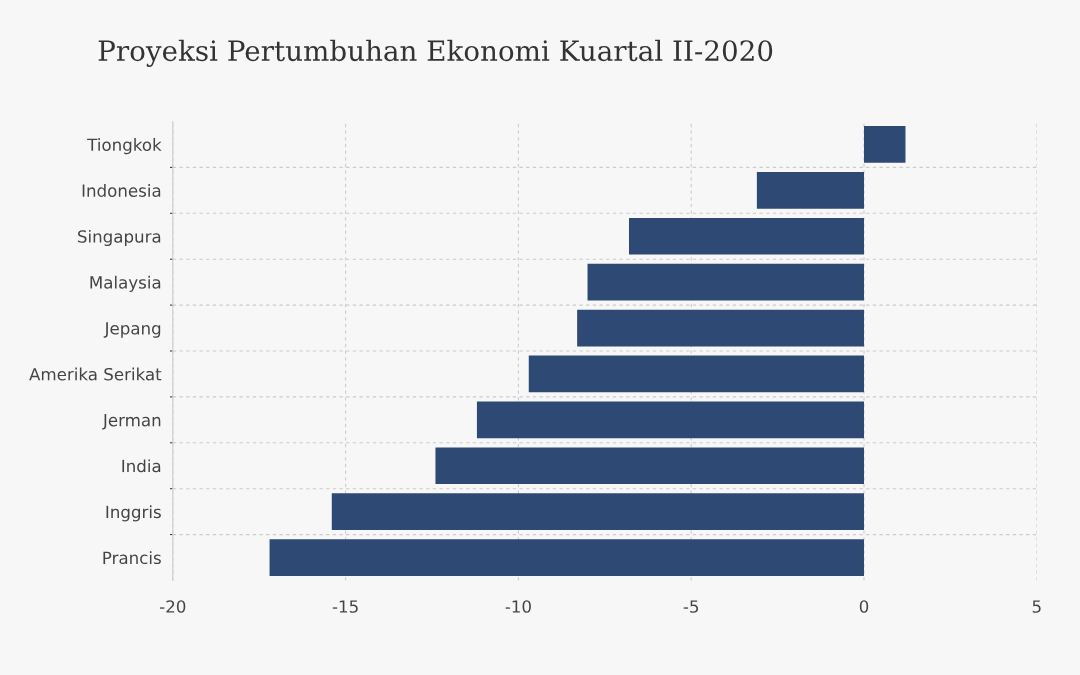  Describe the element at coordinates (121, 190) in the screenshot. I see `y-tick-label: Indonesia` at that location.